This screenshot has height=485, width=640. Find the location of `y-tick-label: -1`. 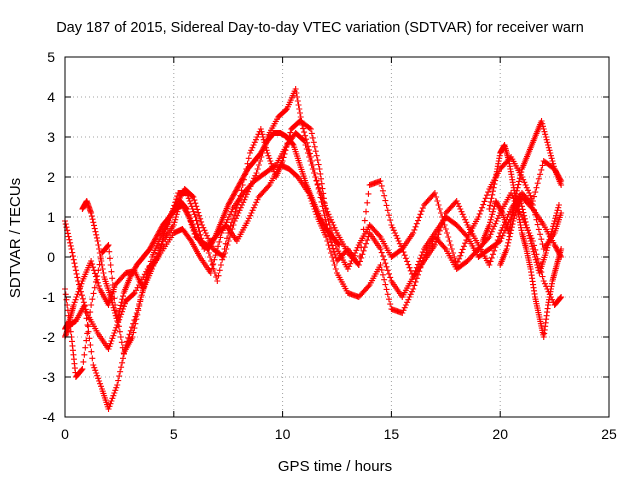

y-tick-label: -1 is located at coordinates (49, 297).